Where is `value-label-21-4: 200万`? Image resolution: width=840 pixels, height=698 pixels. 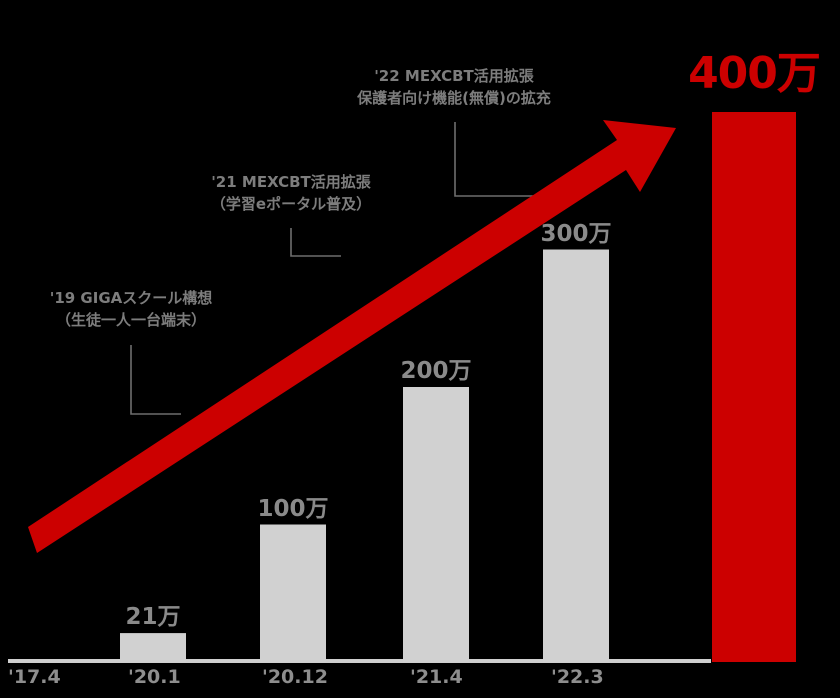
value-label-21-4: 200万 is located at coordinates (436, 371).